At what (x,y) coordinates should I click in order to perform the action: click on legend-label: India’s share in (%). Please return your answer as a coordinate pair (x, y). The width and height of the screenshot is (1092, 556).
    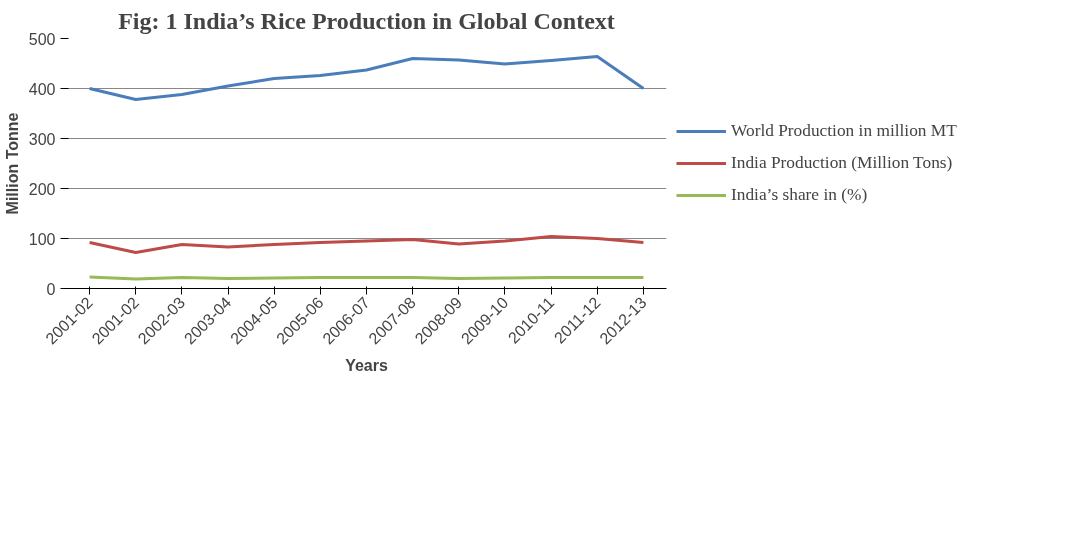
    Looking at the image, I should click on (799, 195).